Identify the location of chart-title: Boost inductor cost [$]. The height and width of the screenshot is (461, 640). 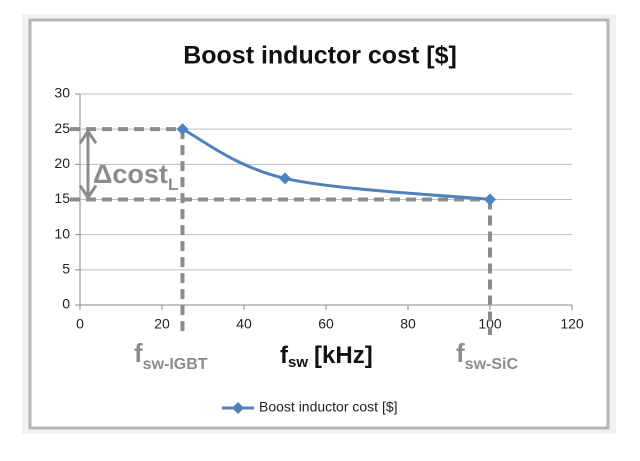
(320, 56).